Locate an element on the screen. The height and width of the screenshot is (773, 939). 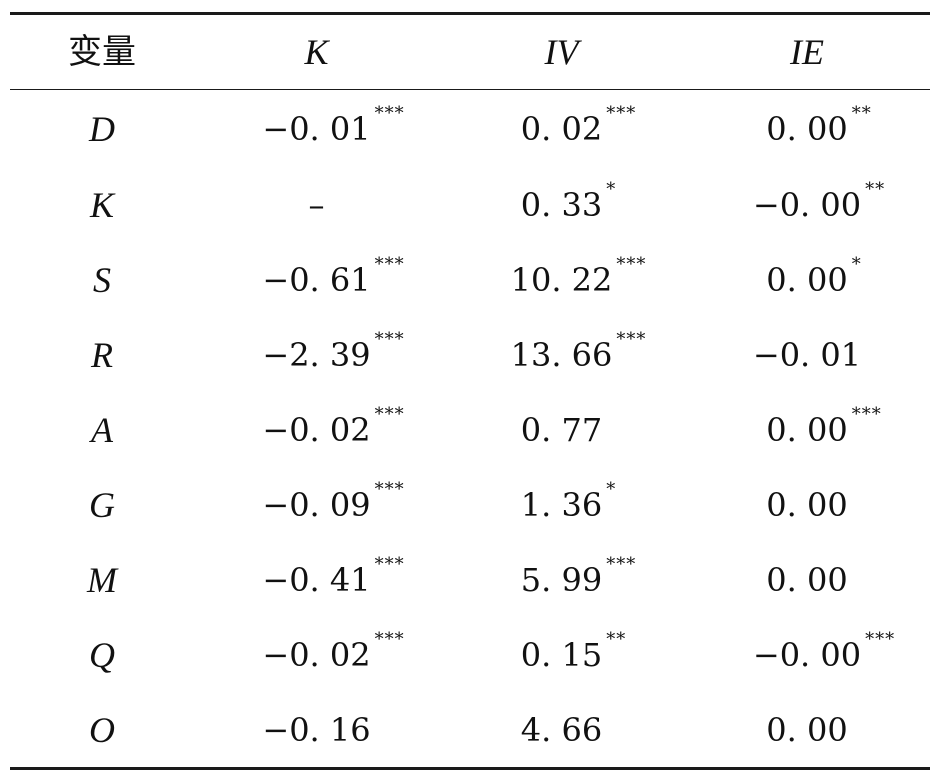
row-variable: K is located at coordinates (101, 204).